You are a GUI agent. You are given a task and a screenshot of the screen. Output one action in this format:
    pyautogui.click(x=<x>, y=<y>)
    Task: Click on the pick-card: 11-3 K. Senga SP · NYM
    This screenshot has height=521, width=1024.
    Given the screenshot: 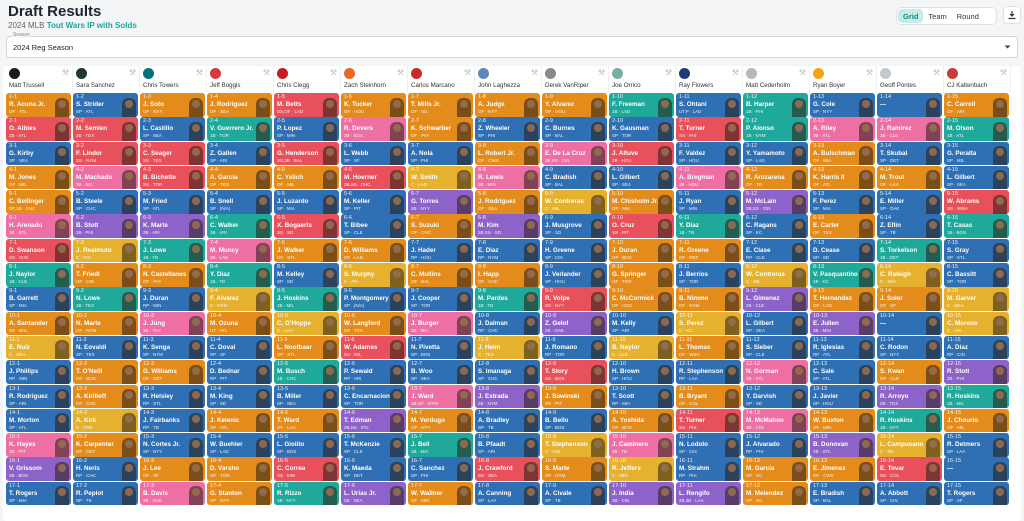 What is the action you would take?
    pyautogui.click(x=172, y=347)
    